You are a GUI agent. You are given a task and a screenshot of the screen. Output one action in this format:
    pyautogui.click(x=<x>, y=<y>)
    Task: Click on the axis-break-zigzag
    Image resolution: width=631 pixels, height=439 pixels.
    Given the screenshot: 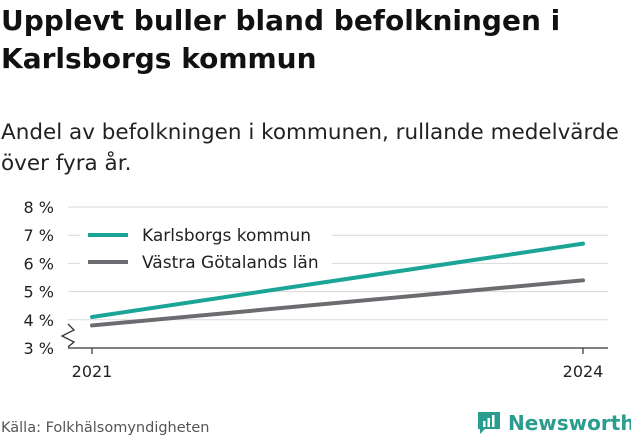 What is the action you would take?
    pyautogui.click(x=68, y=335)
    